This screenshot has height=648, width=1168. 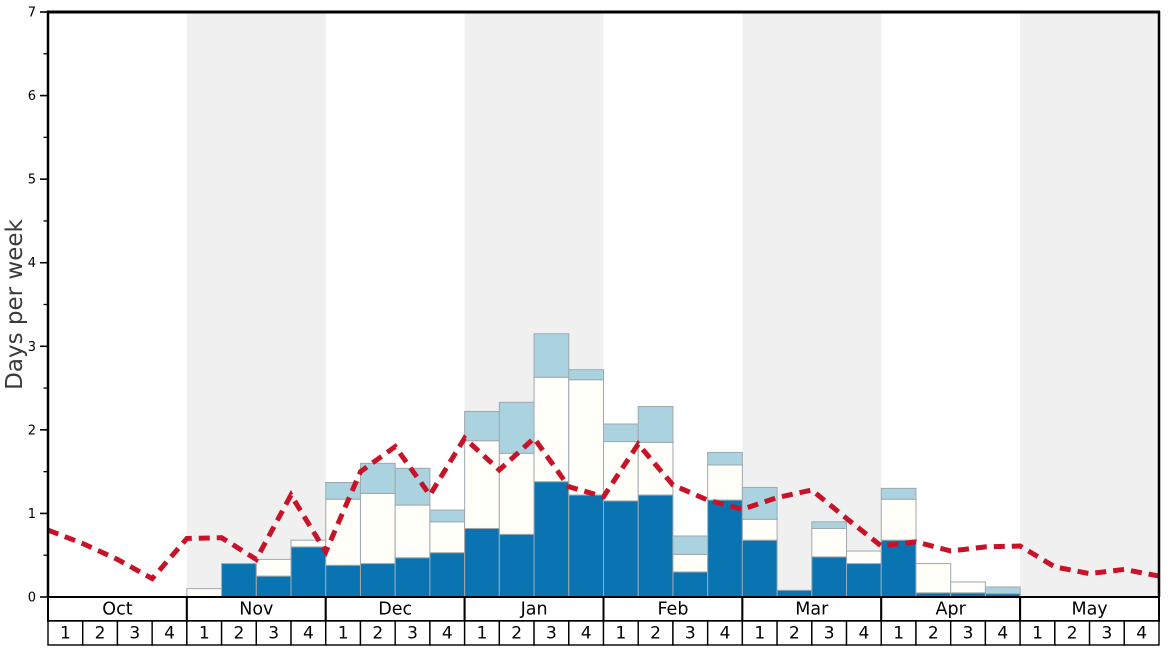 I want to click on y-tick-label: 6, so click(x=32, y=96).